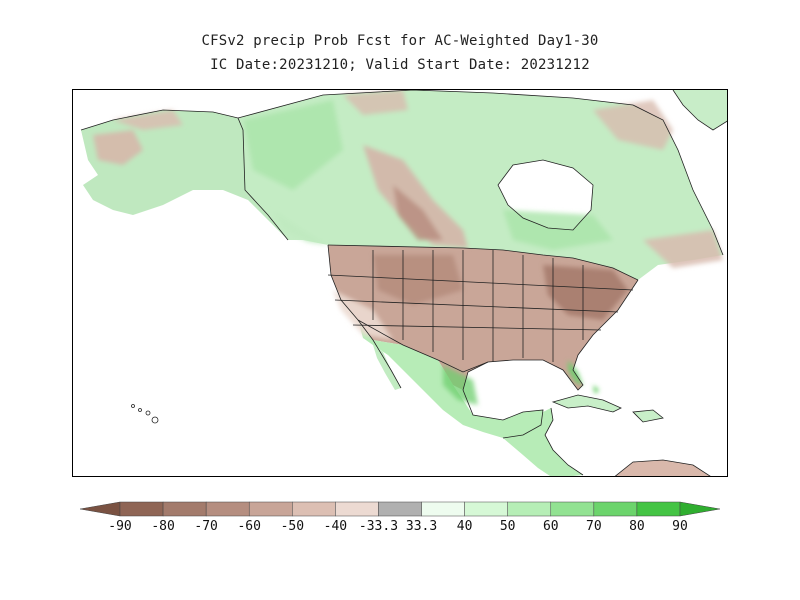  I want to click on colorbar-tick-label: -40, so click(335, 526).